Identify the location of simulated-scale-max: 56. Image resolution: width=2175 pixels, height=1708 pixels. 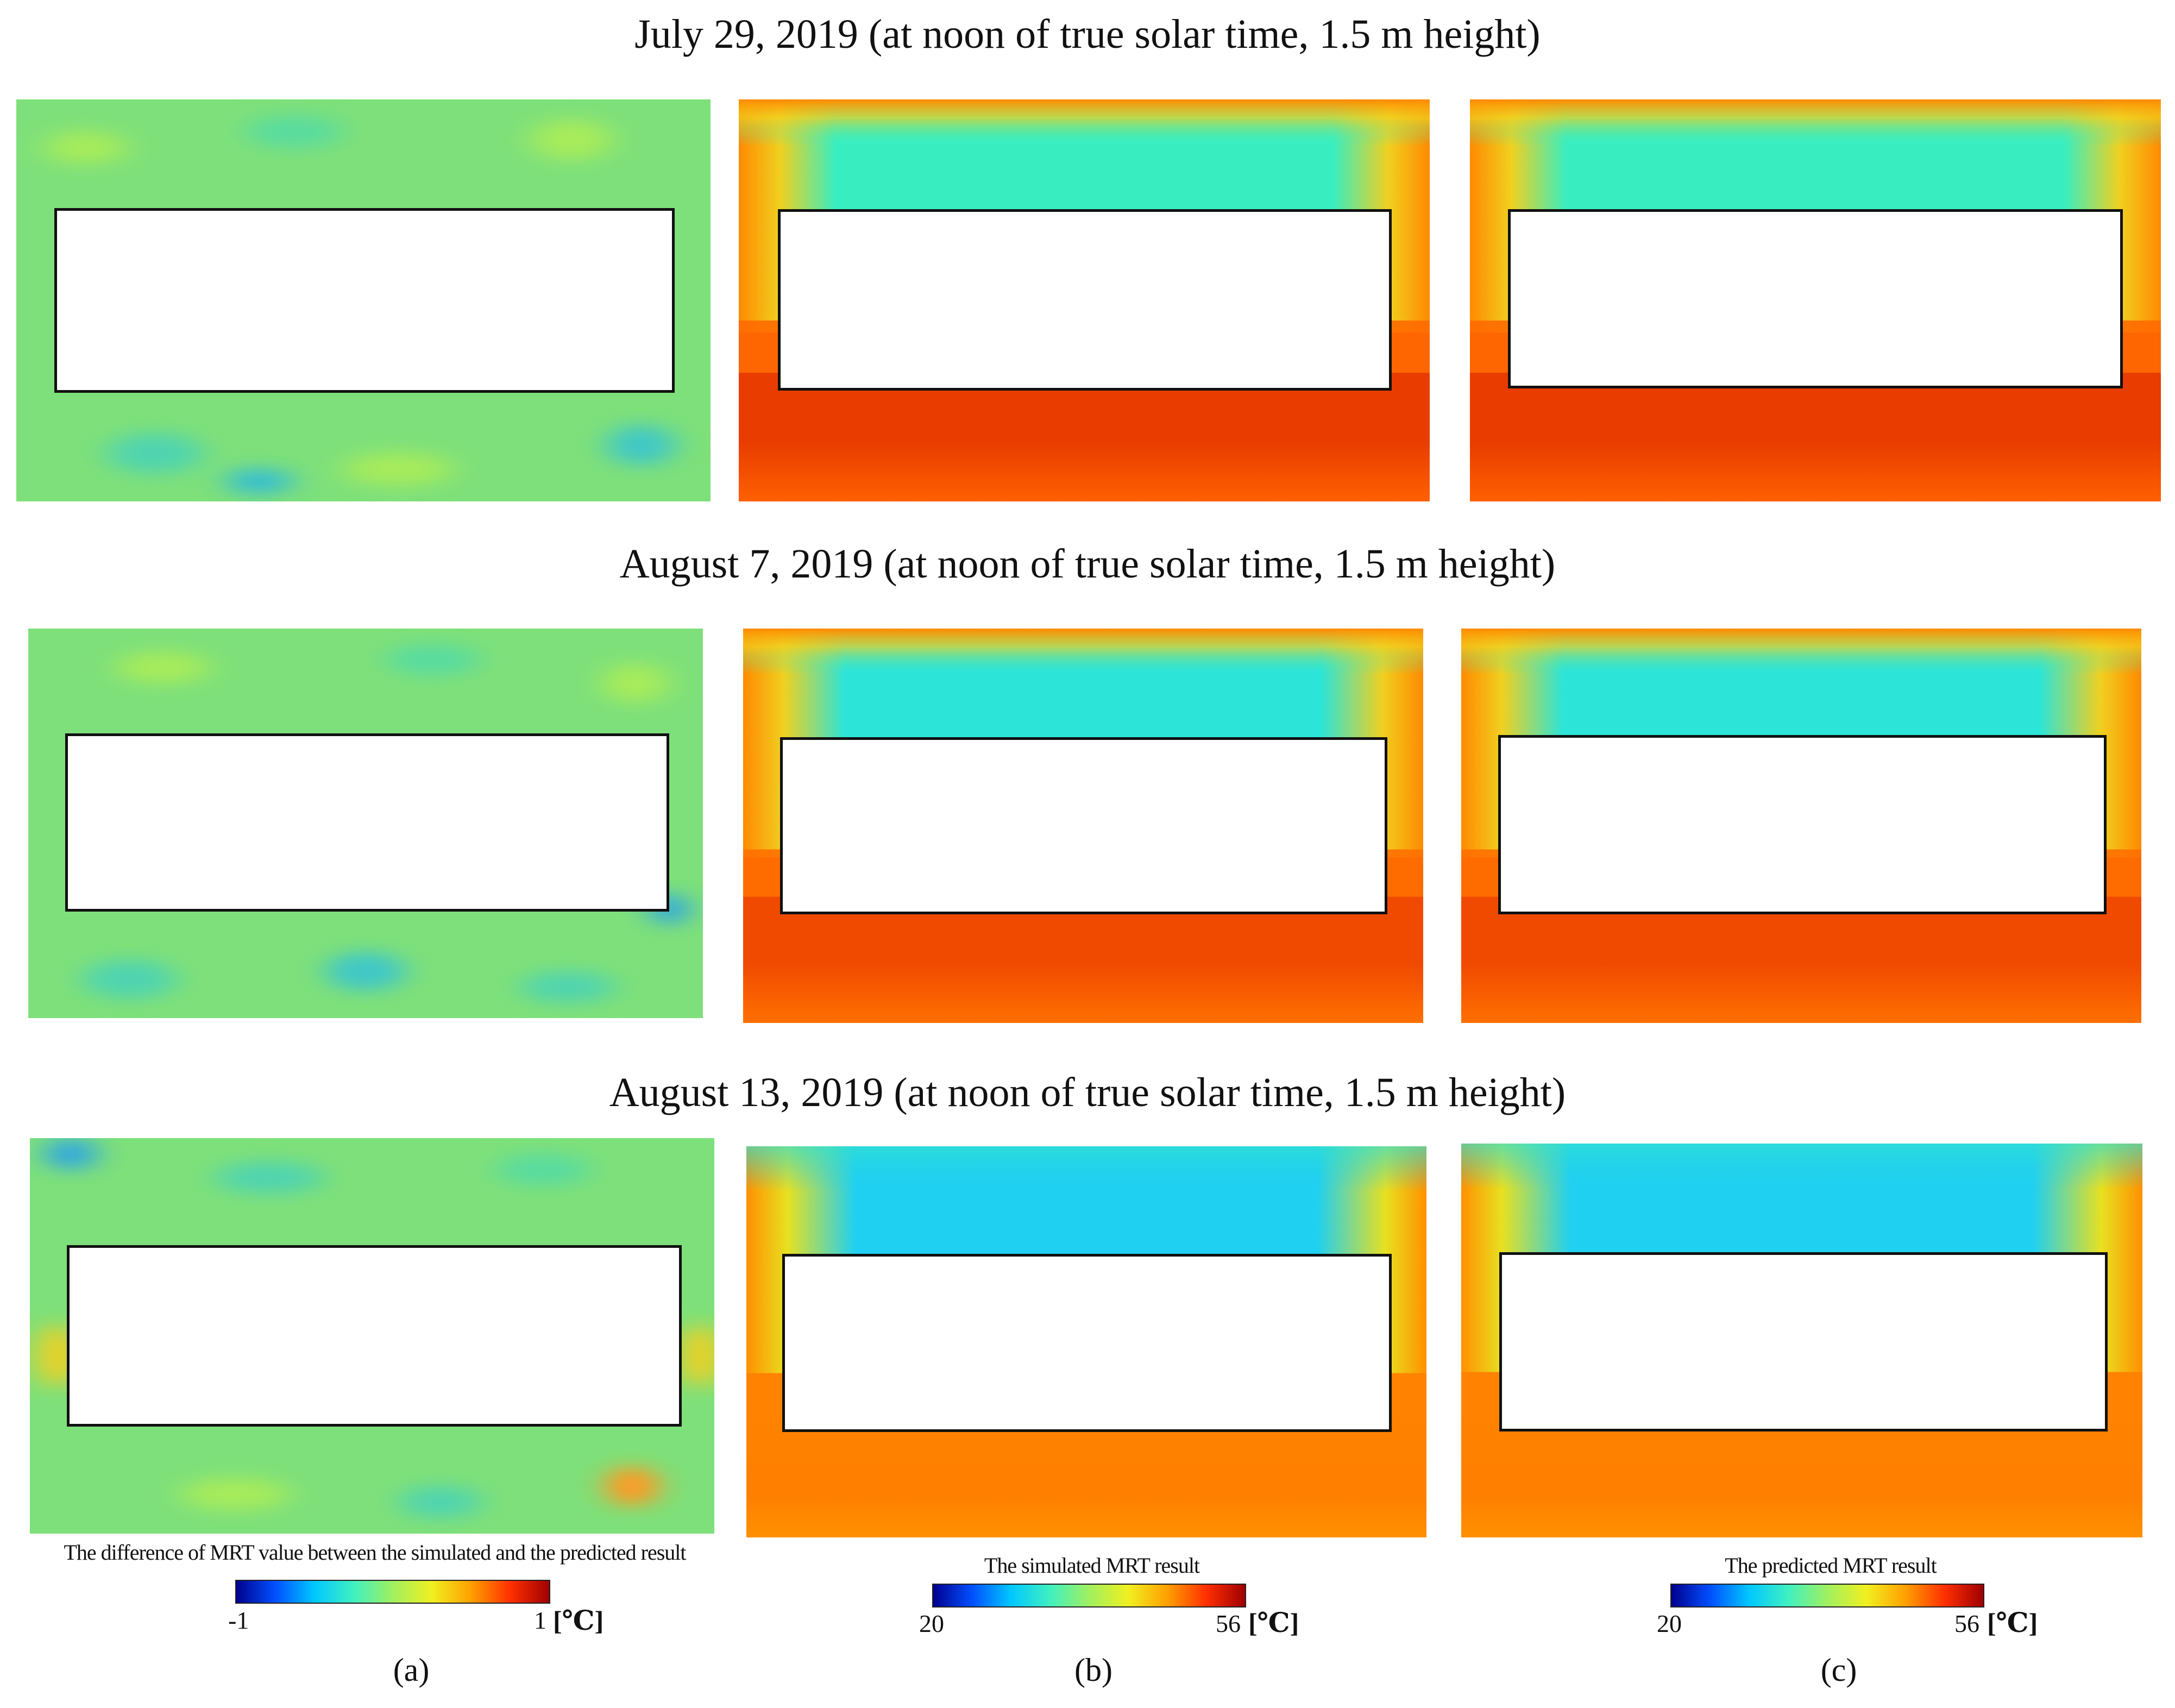
(1228, 1623).